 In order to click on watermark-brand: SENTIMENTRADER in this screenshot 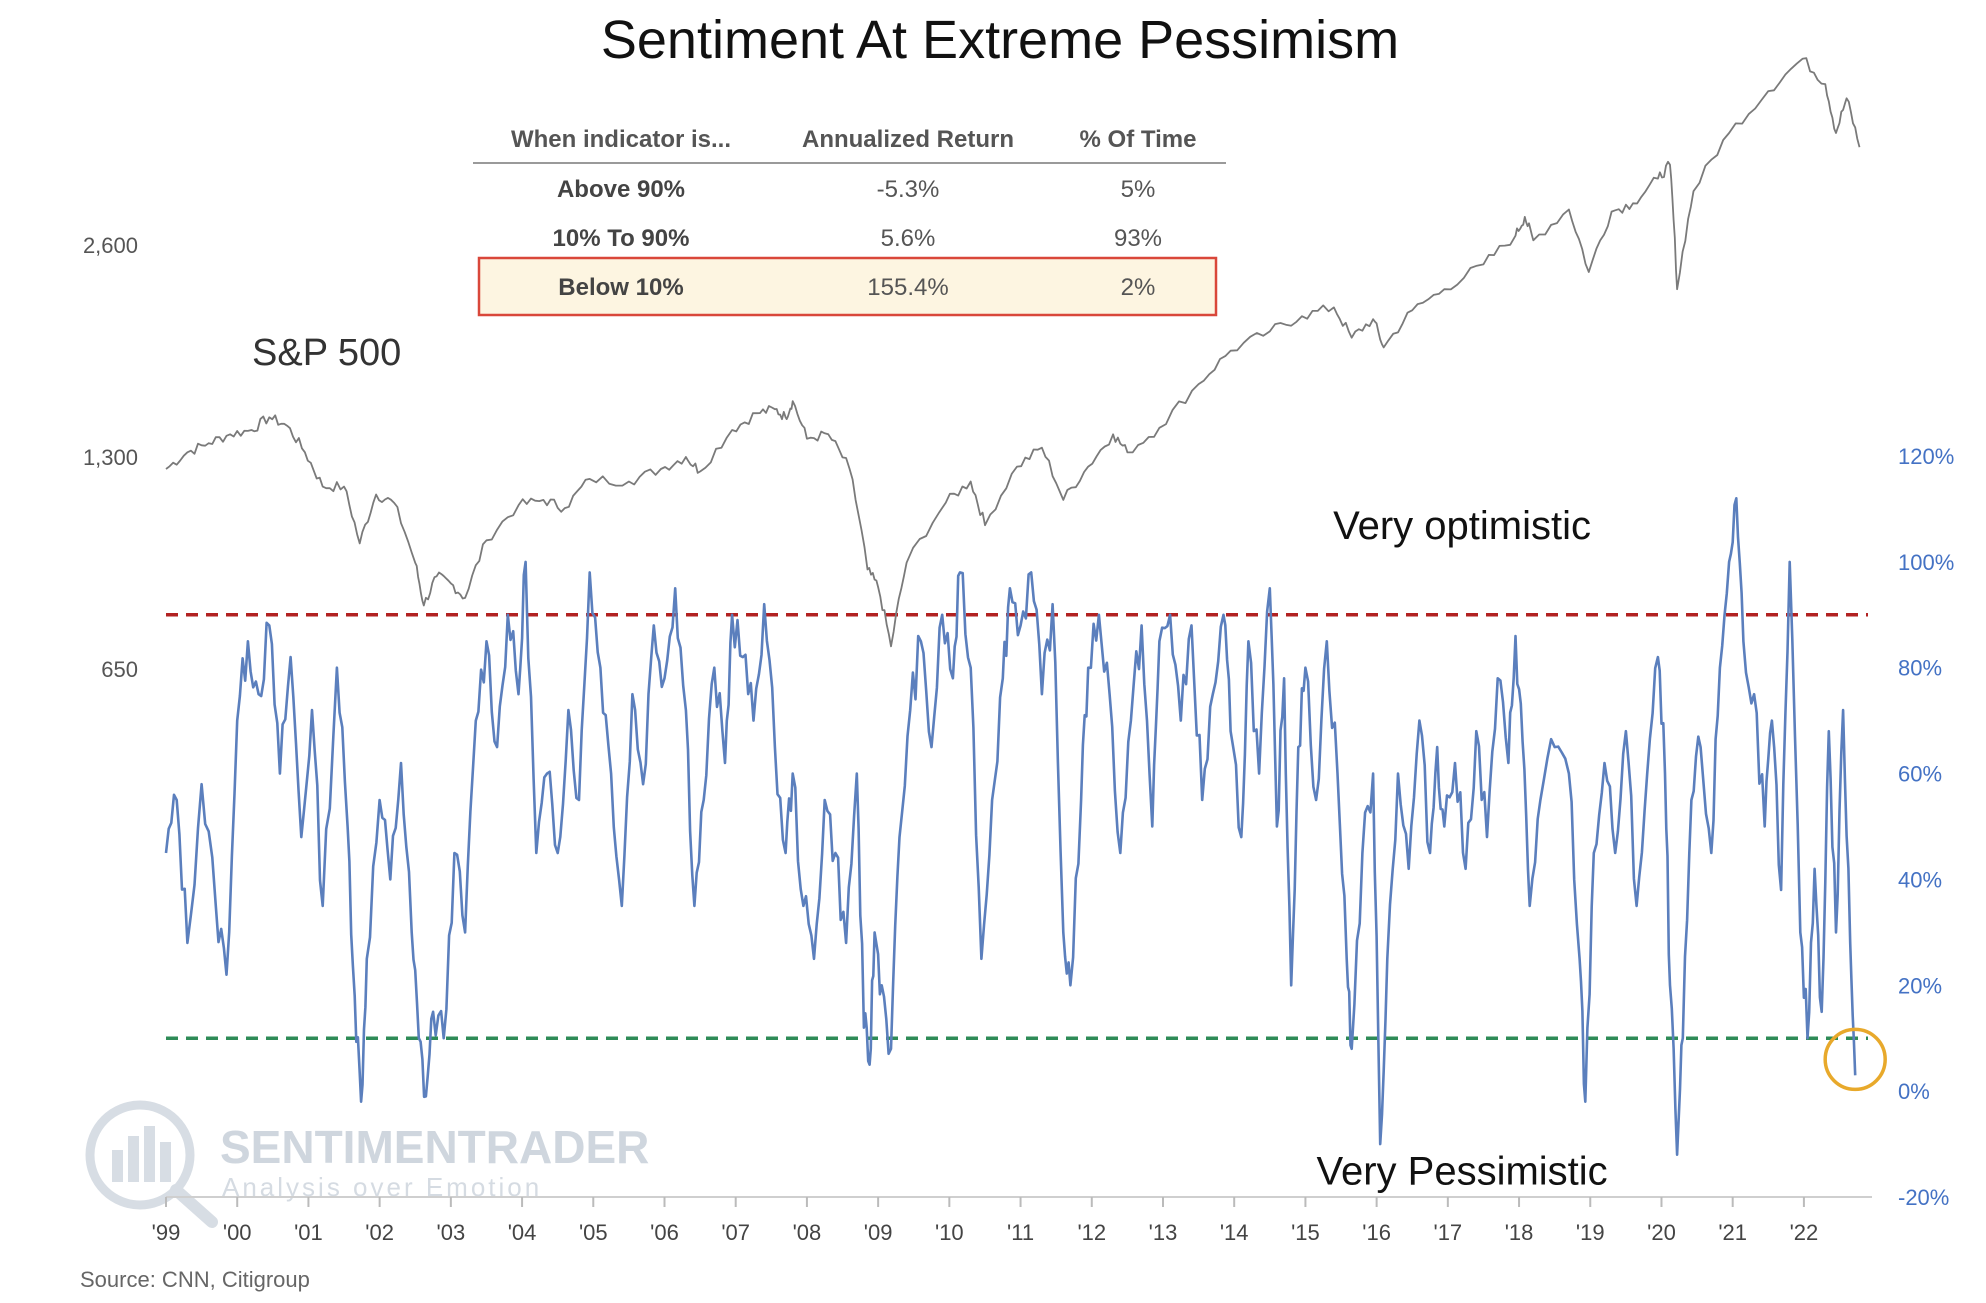, I will do `click(434, 1147)`.